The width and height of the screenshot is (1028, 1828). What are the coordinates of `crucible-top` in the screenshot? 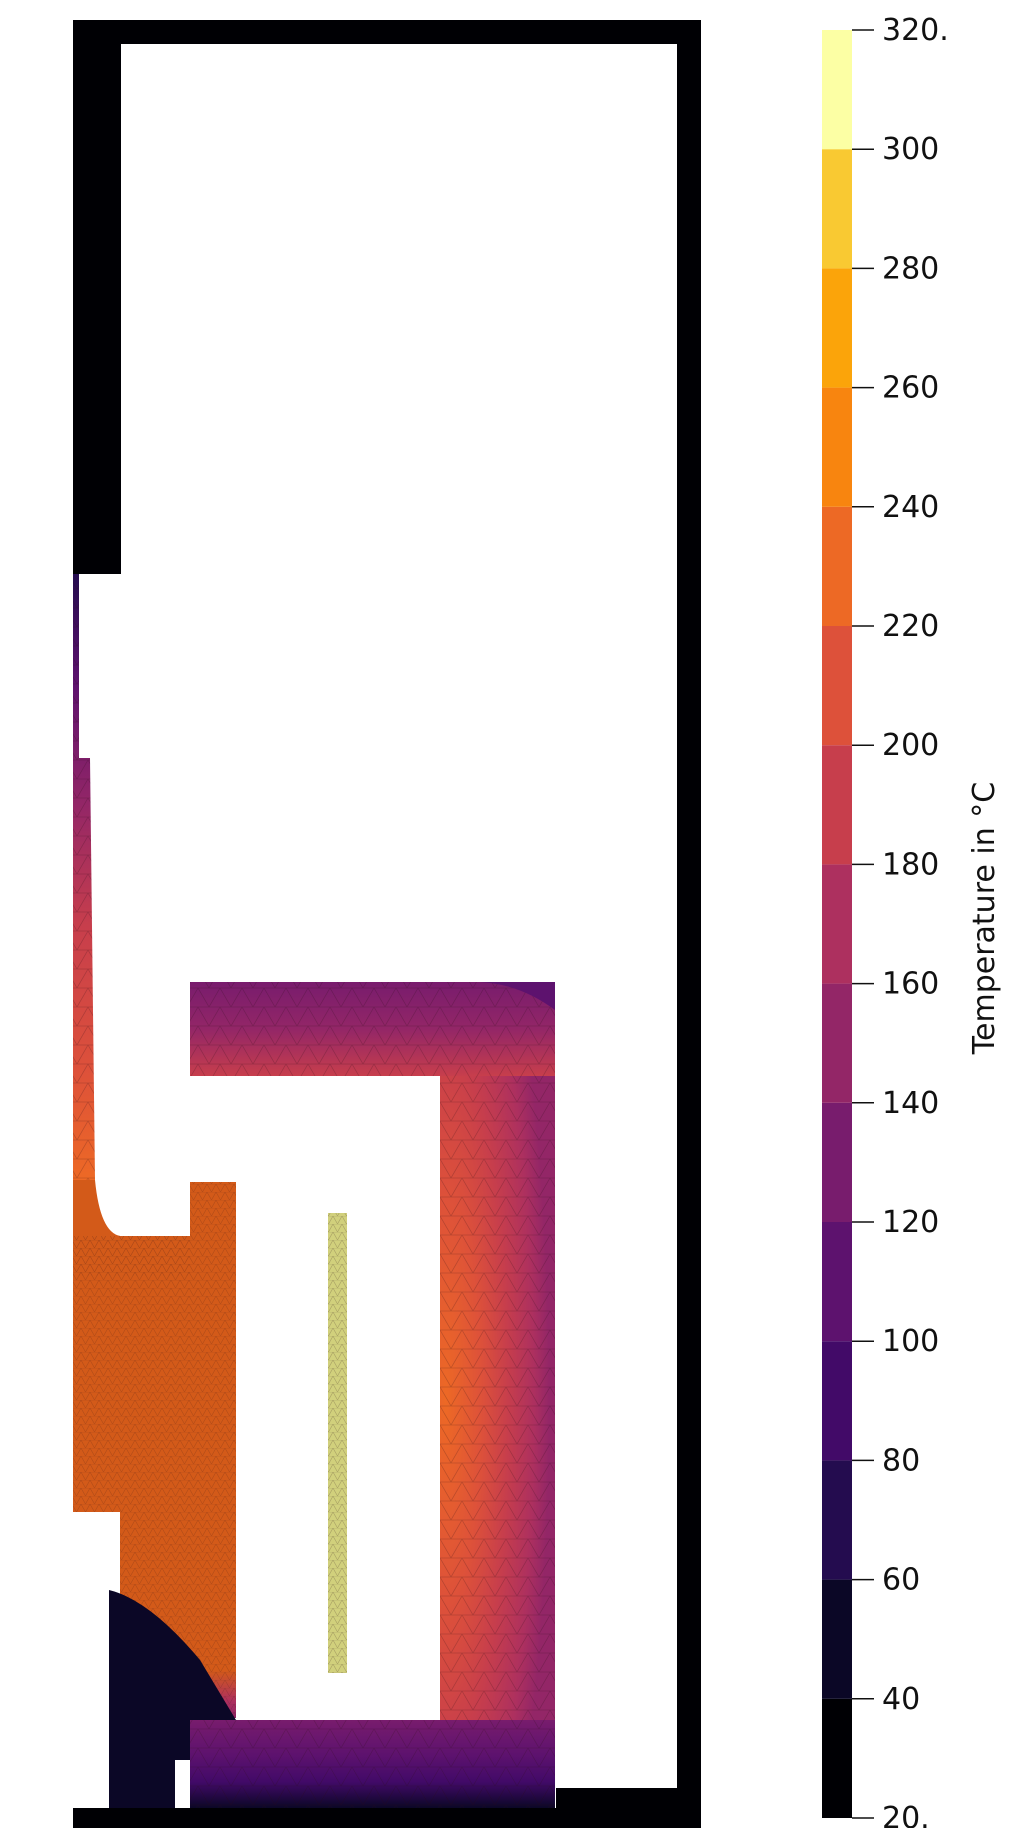 It's located at (372, 1029).